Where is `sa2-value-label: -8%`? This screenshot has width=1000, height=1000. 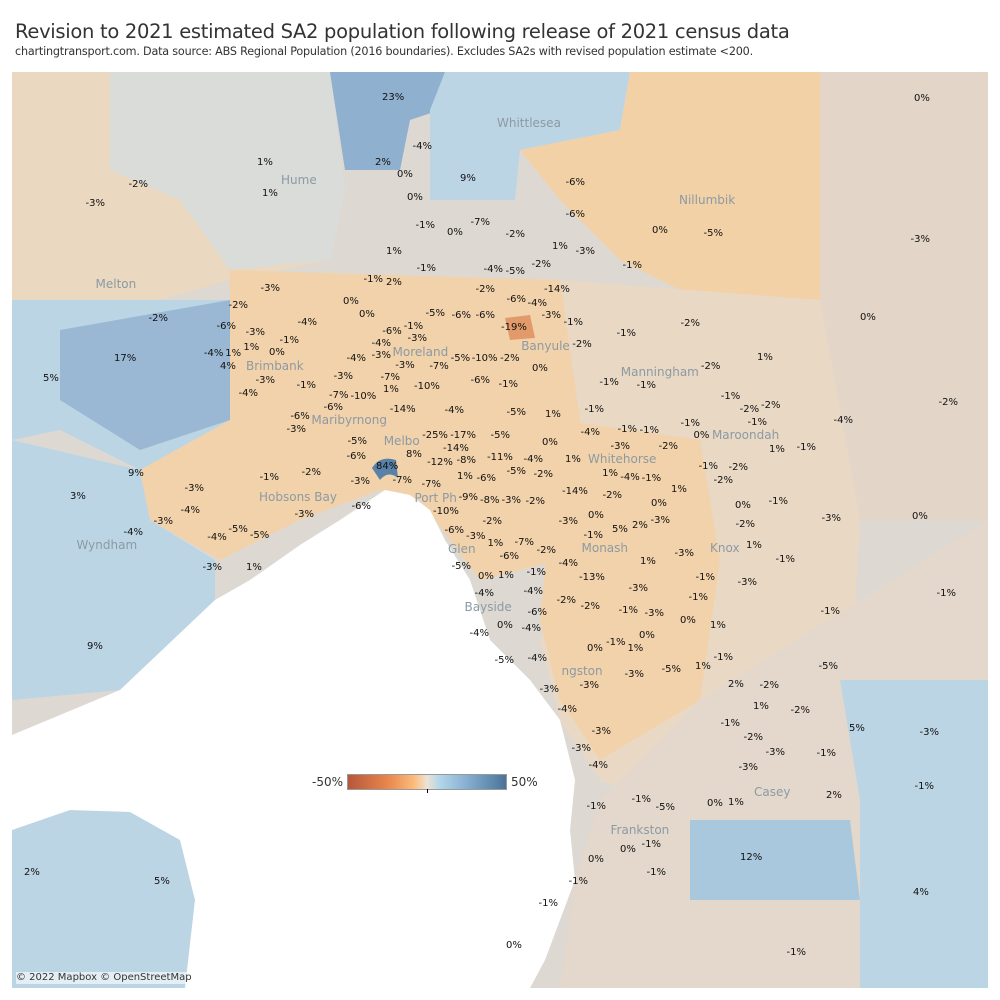 sa2-value-label: -8% is located at coordinates (489, 500).